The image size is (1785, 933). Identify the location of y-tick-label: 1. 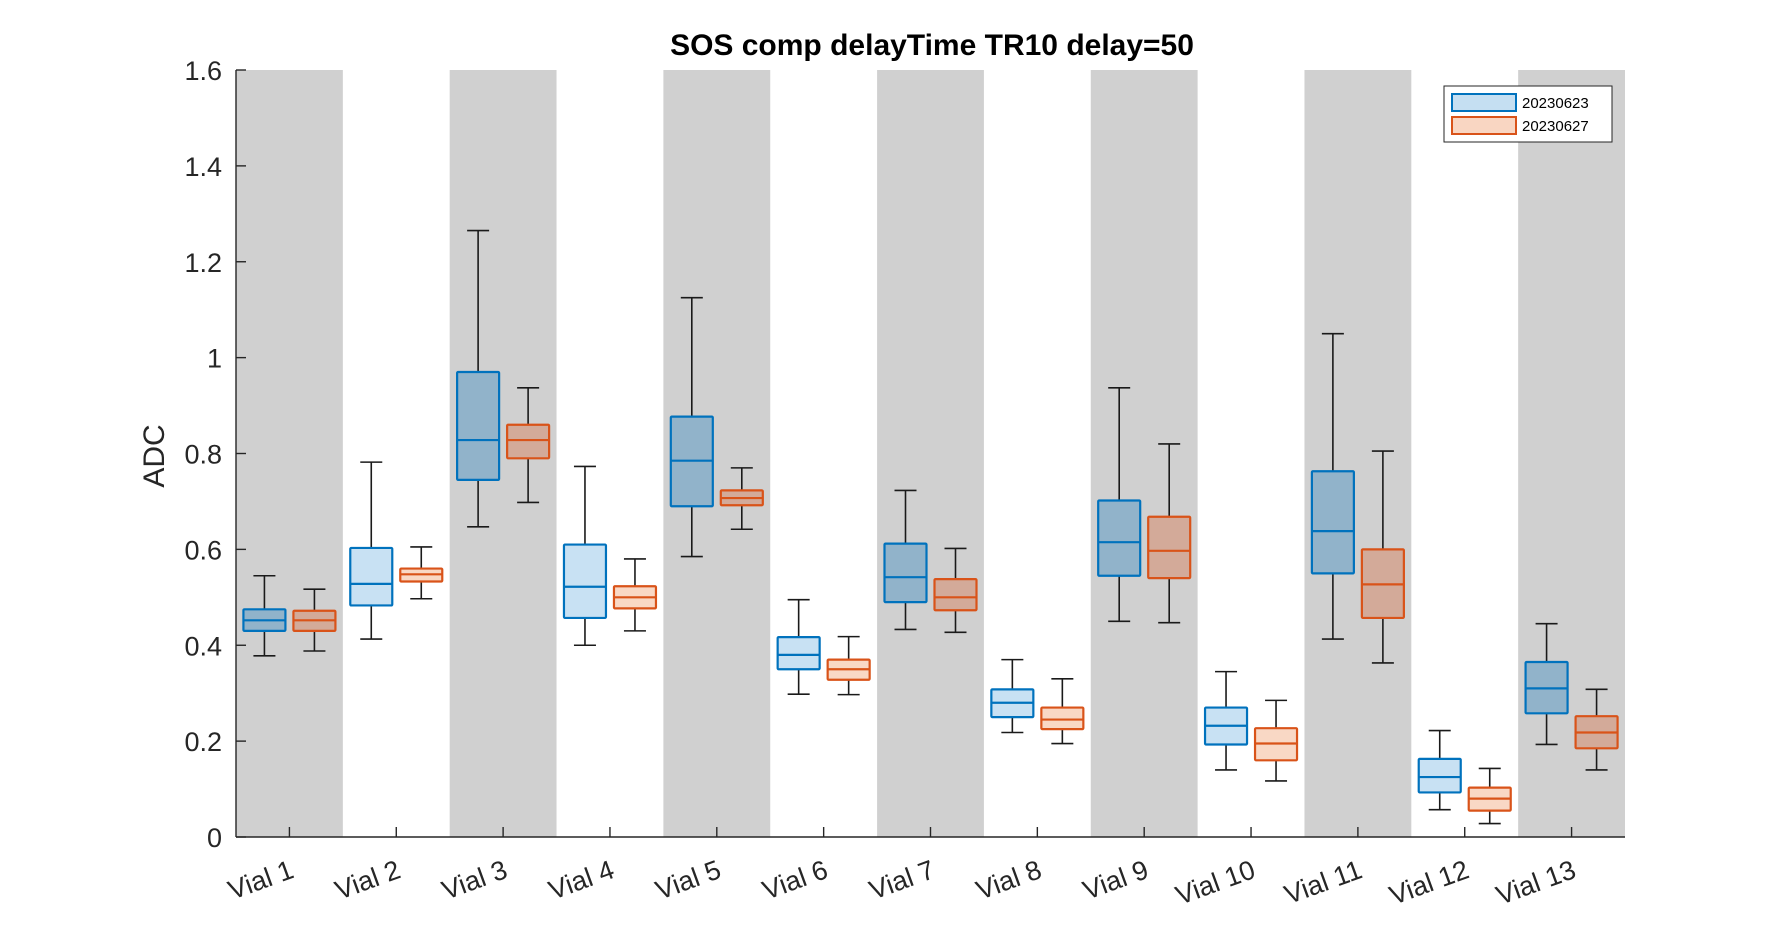
(214, 359).